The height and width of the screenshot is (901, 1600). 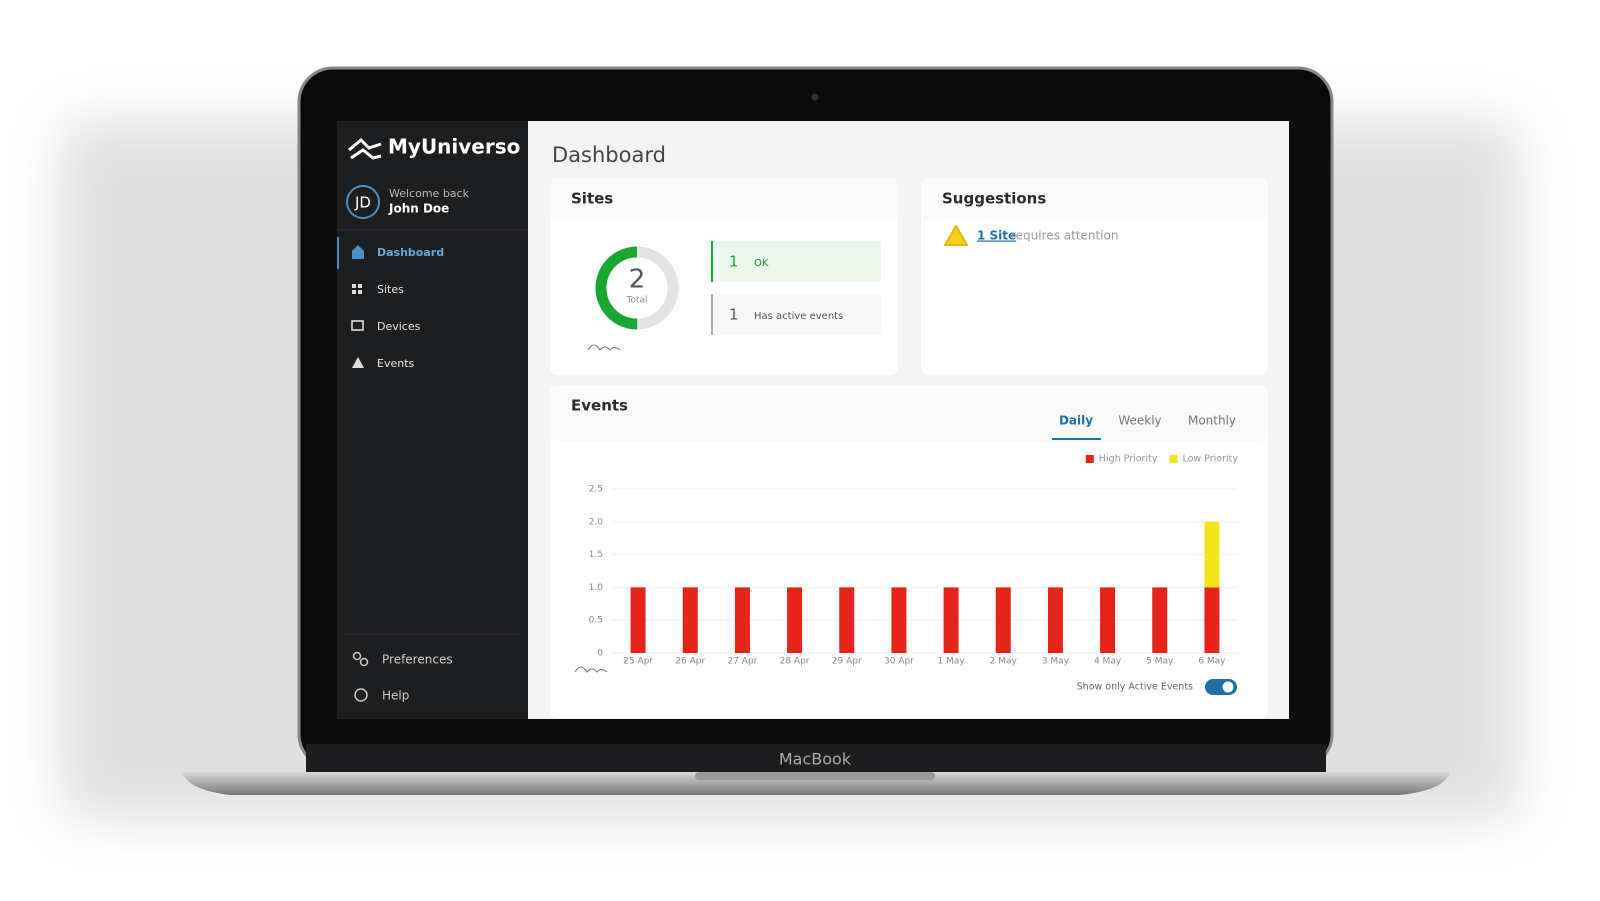 I want to click on x-tick-label: 25 Apr, so click(x=638, y=662).